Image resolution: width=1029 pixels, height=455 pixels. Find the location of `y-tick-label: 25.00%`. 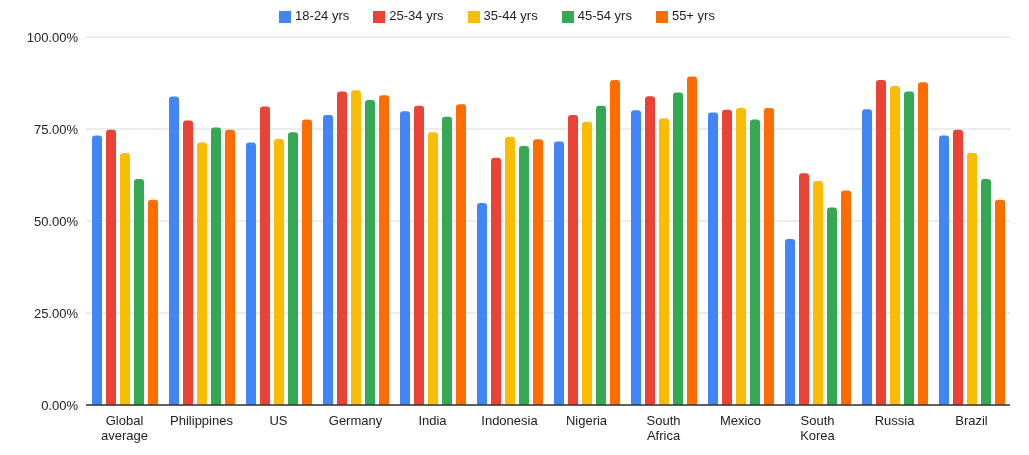

y-tick-label: 25.00% is located at coordinates (56, 313).